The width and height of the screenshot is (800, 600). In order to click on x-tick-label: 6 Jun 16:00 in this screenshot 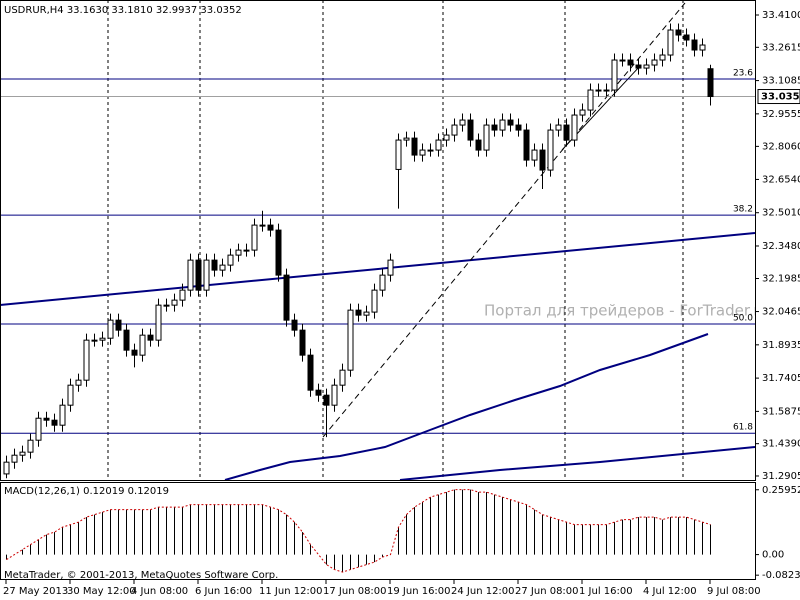, I will do `click(223, 591)`.